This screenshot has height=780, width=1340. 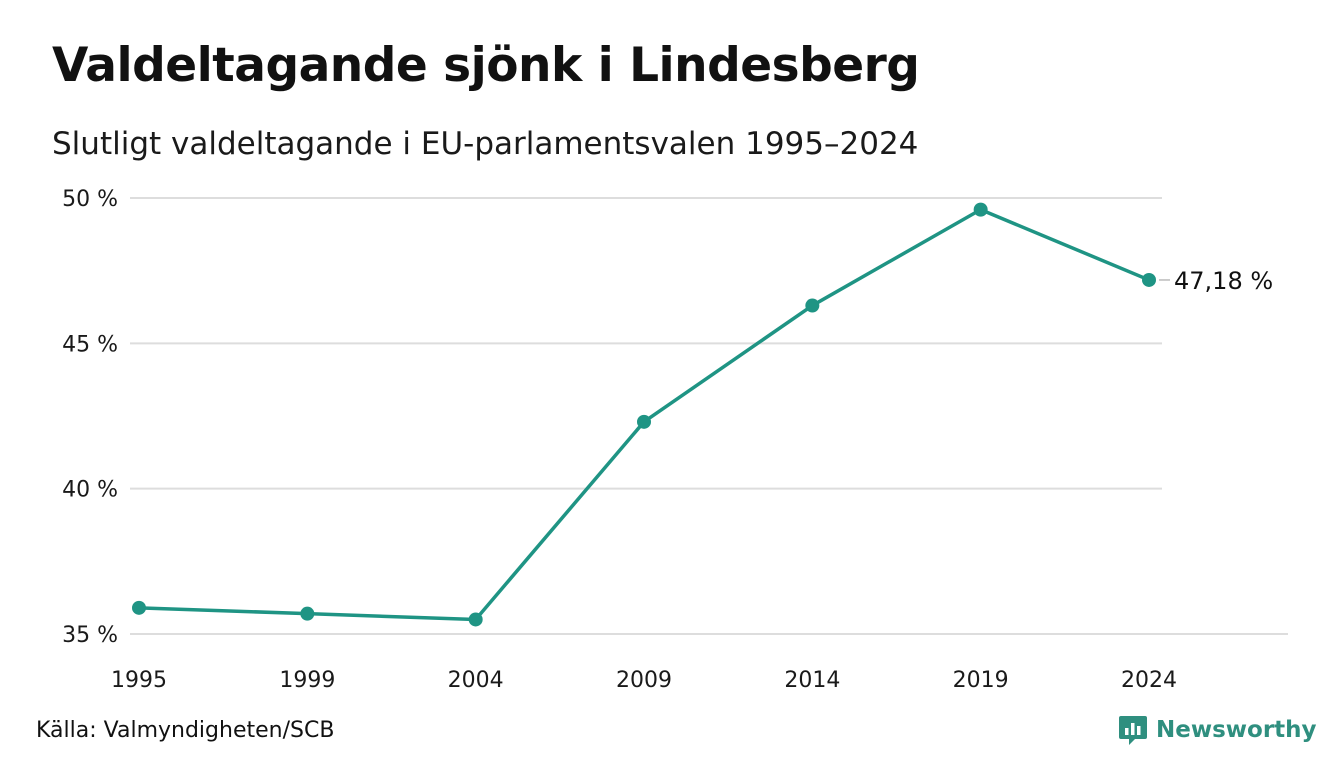 I want to click on newsworthy-logo-icon, so click(x=1133, y=730).